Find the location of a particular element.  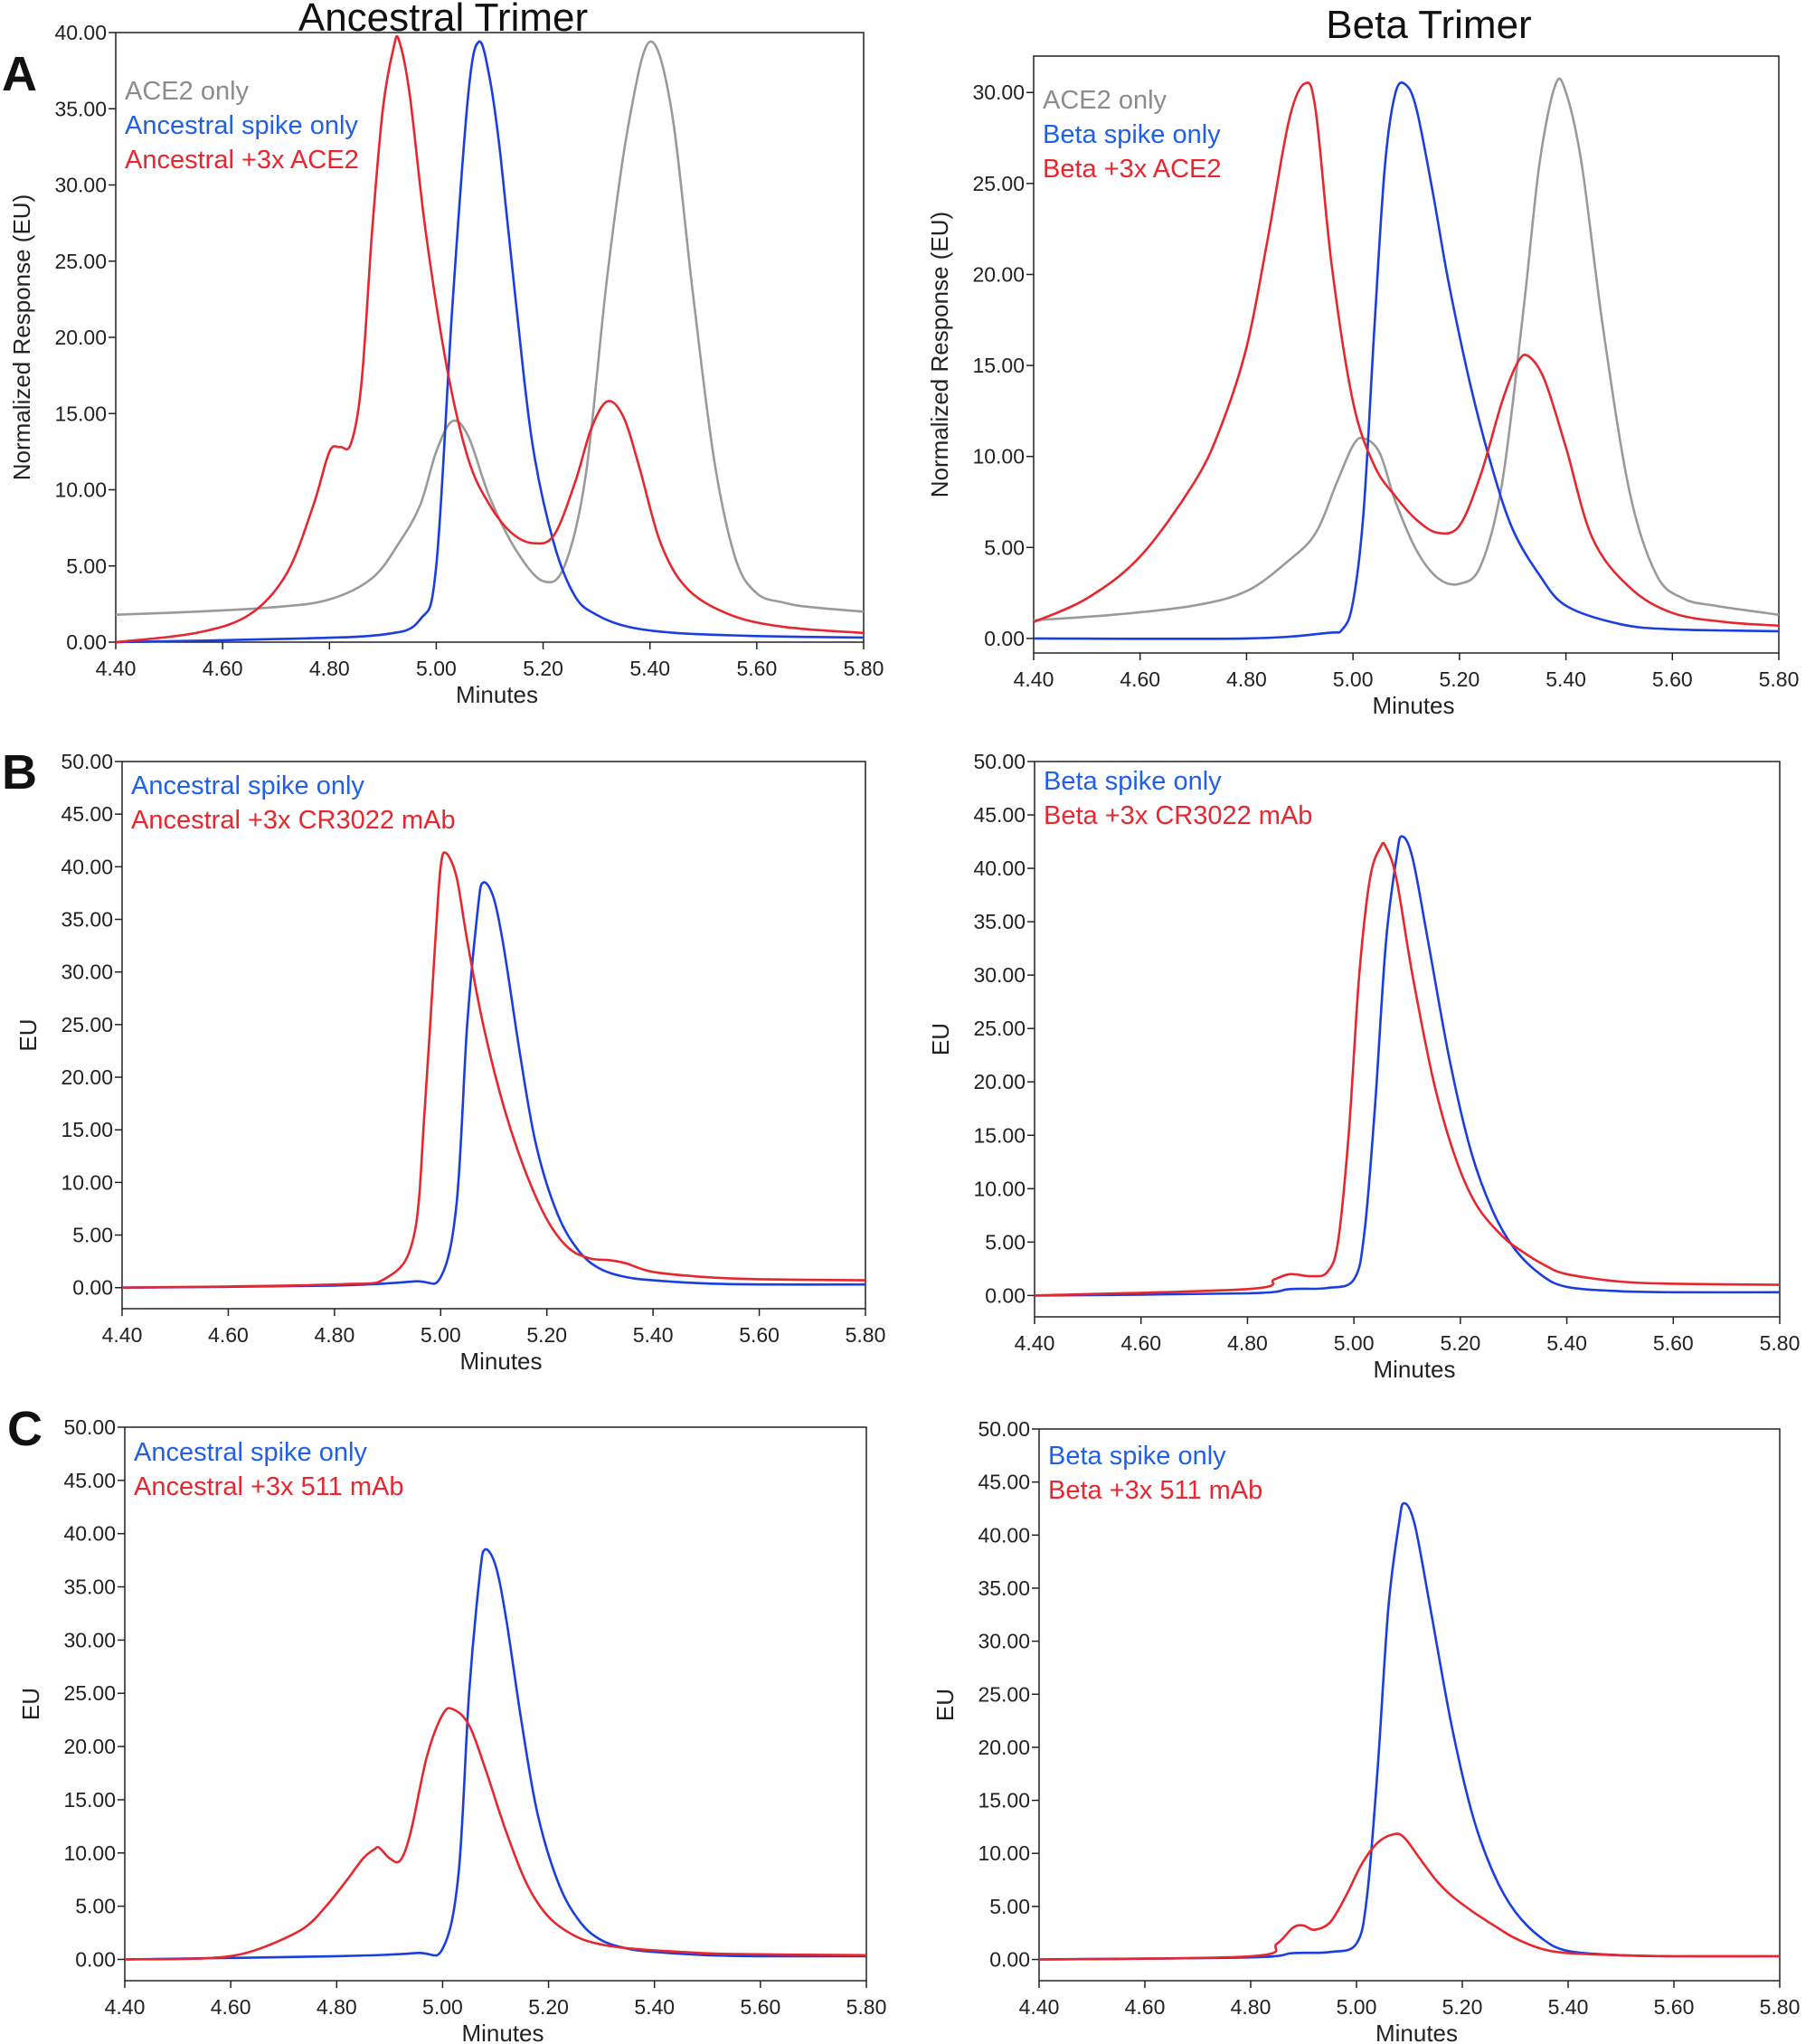

row-label-a: A is located at coordinates (19, 74).